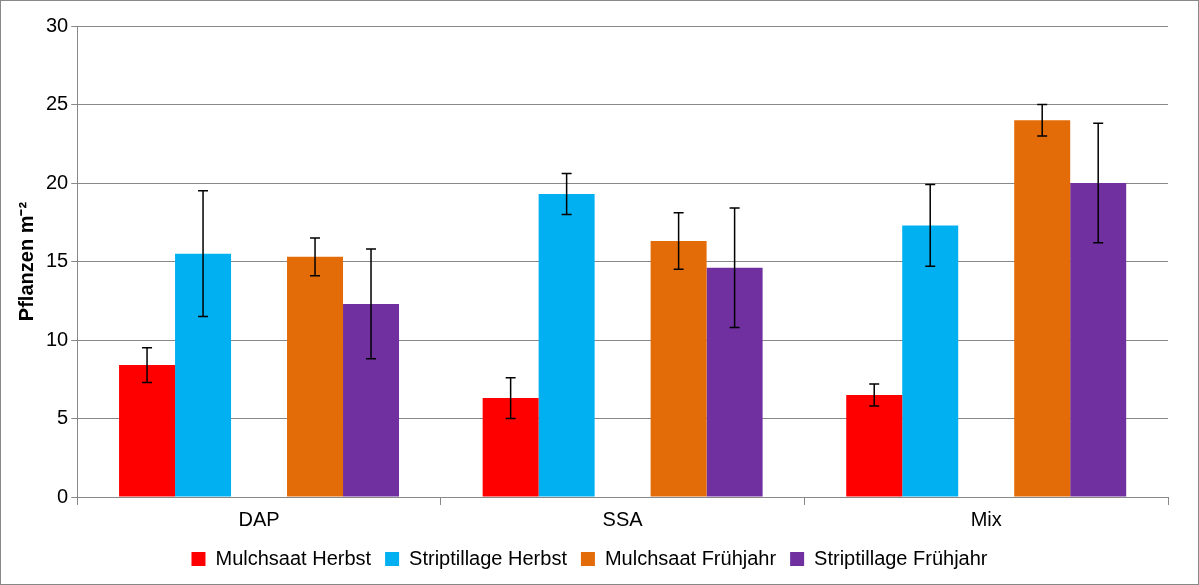 The image size is (1199, 585). I want to click on y-tick-label: 25, so click(57, 103).